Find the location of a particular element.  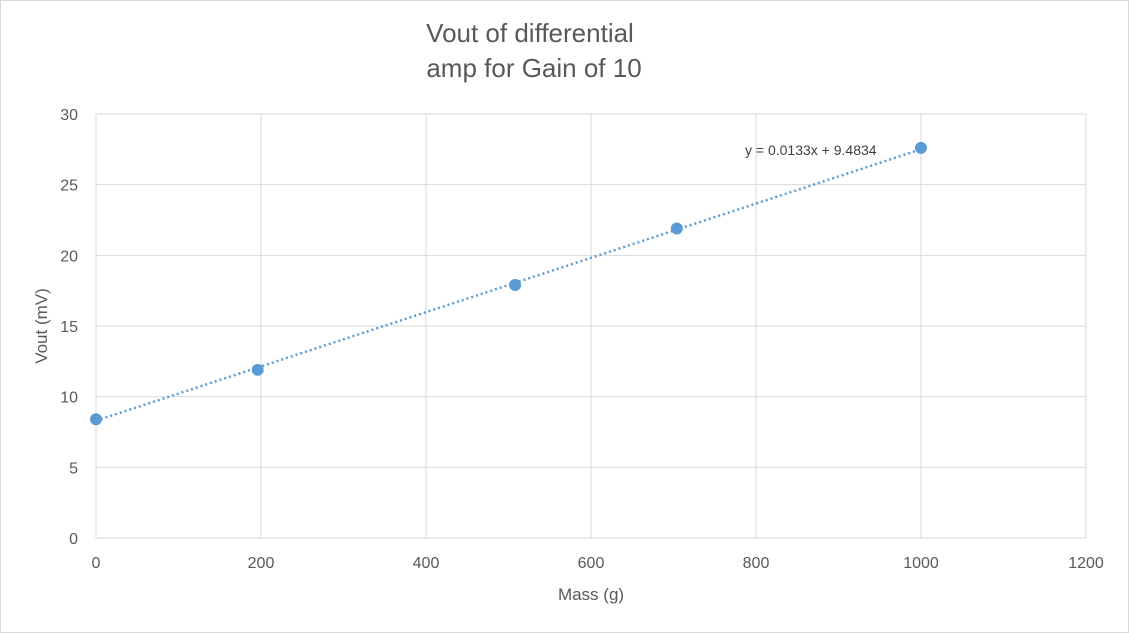

x-tick-label: 200 is located at coordinates (261, 563).